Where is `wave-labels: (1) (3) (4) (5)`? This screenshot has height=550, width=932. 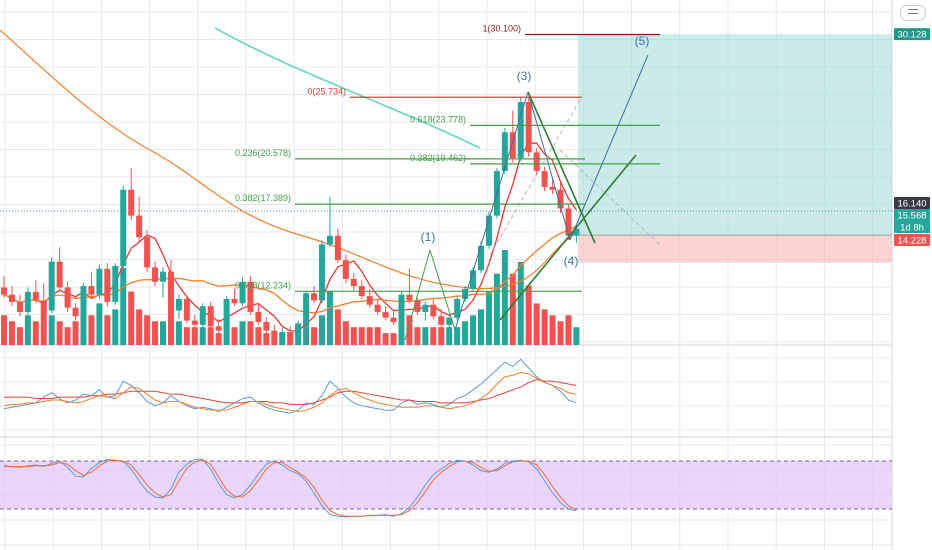 wave-labels: (1) (3) (4) (5) is located at coordinates (535, 151).